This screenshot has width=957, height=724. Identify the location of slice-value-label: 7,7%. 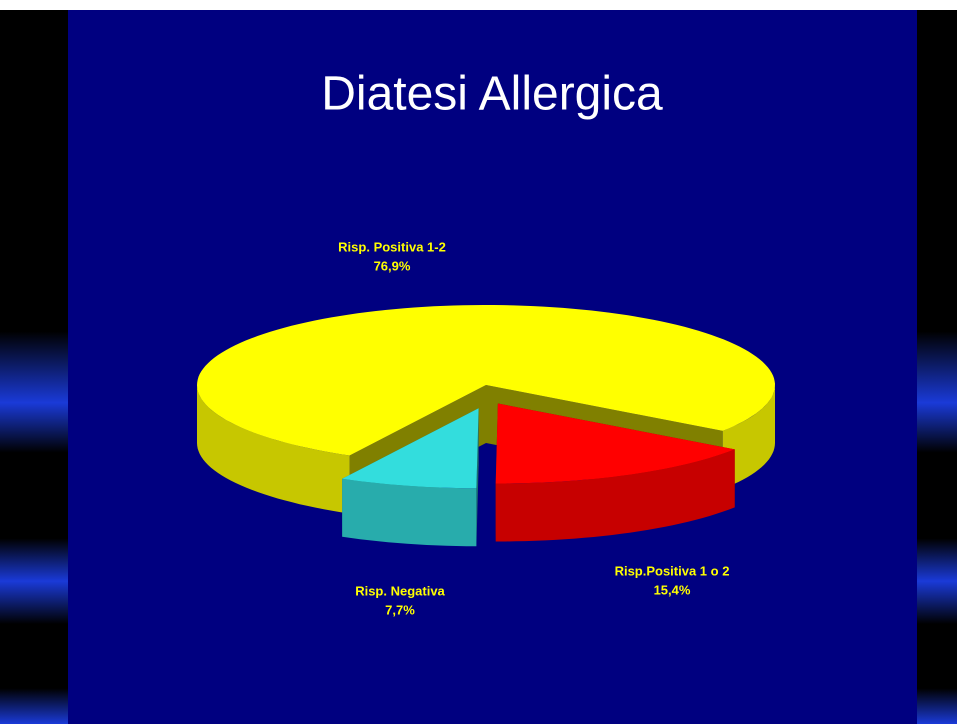
(400, 609).